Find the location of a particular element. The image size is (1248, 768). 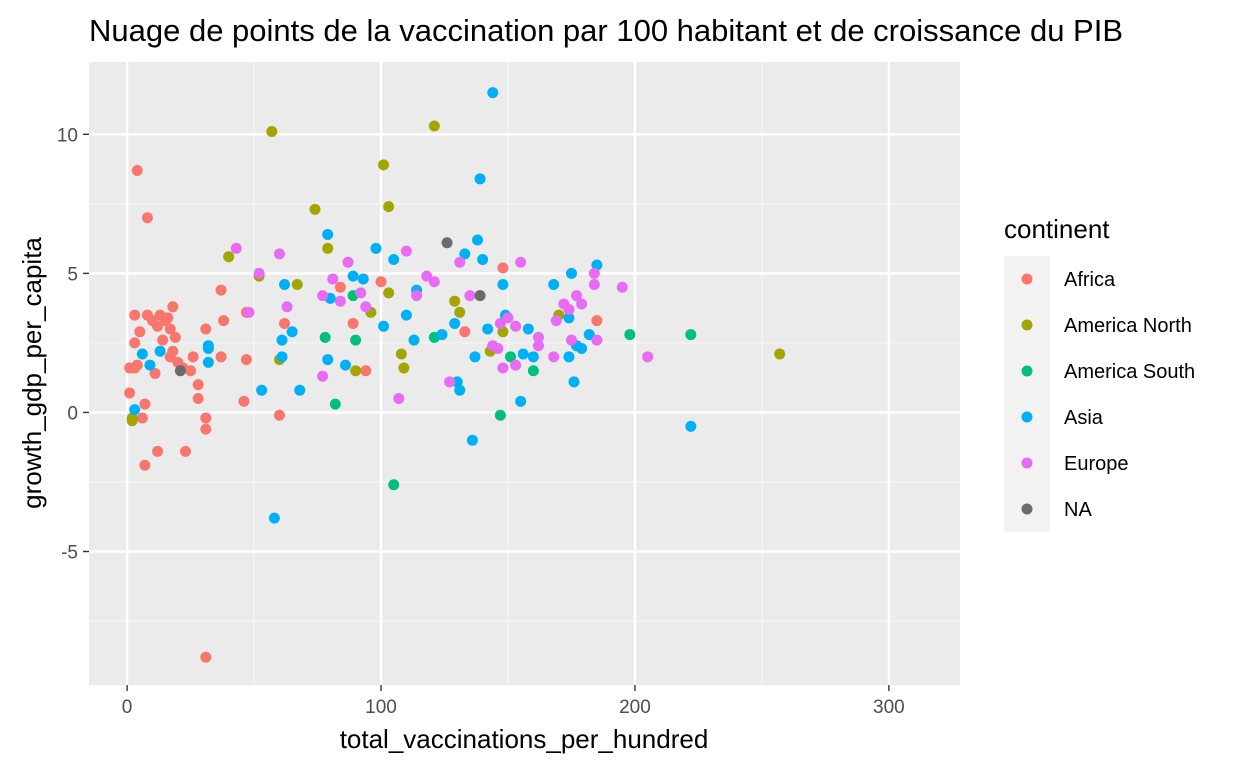

legend-key-america-south is located at coordinates (1027, 371).